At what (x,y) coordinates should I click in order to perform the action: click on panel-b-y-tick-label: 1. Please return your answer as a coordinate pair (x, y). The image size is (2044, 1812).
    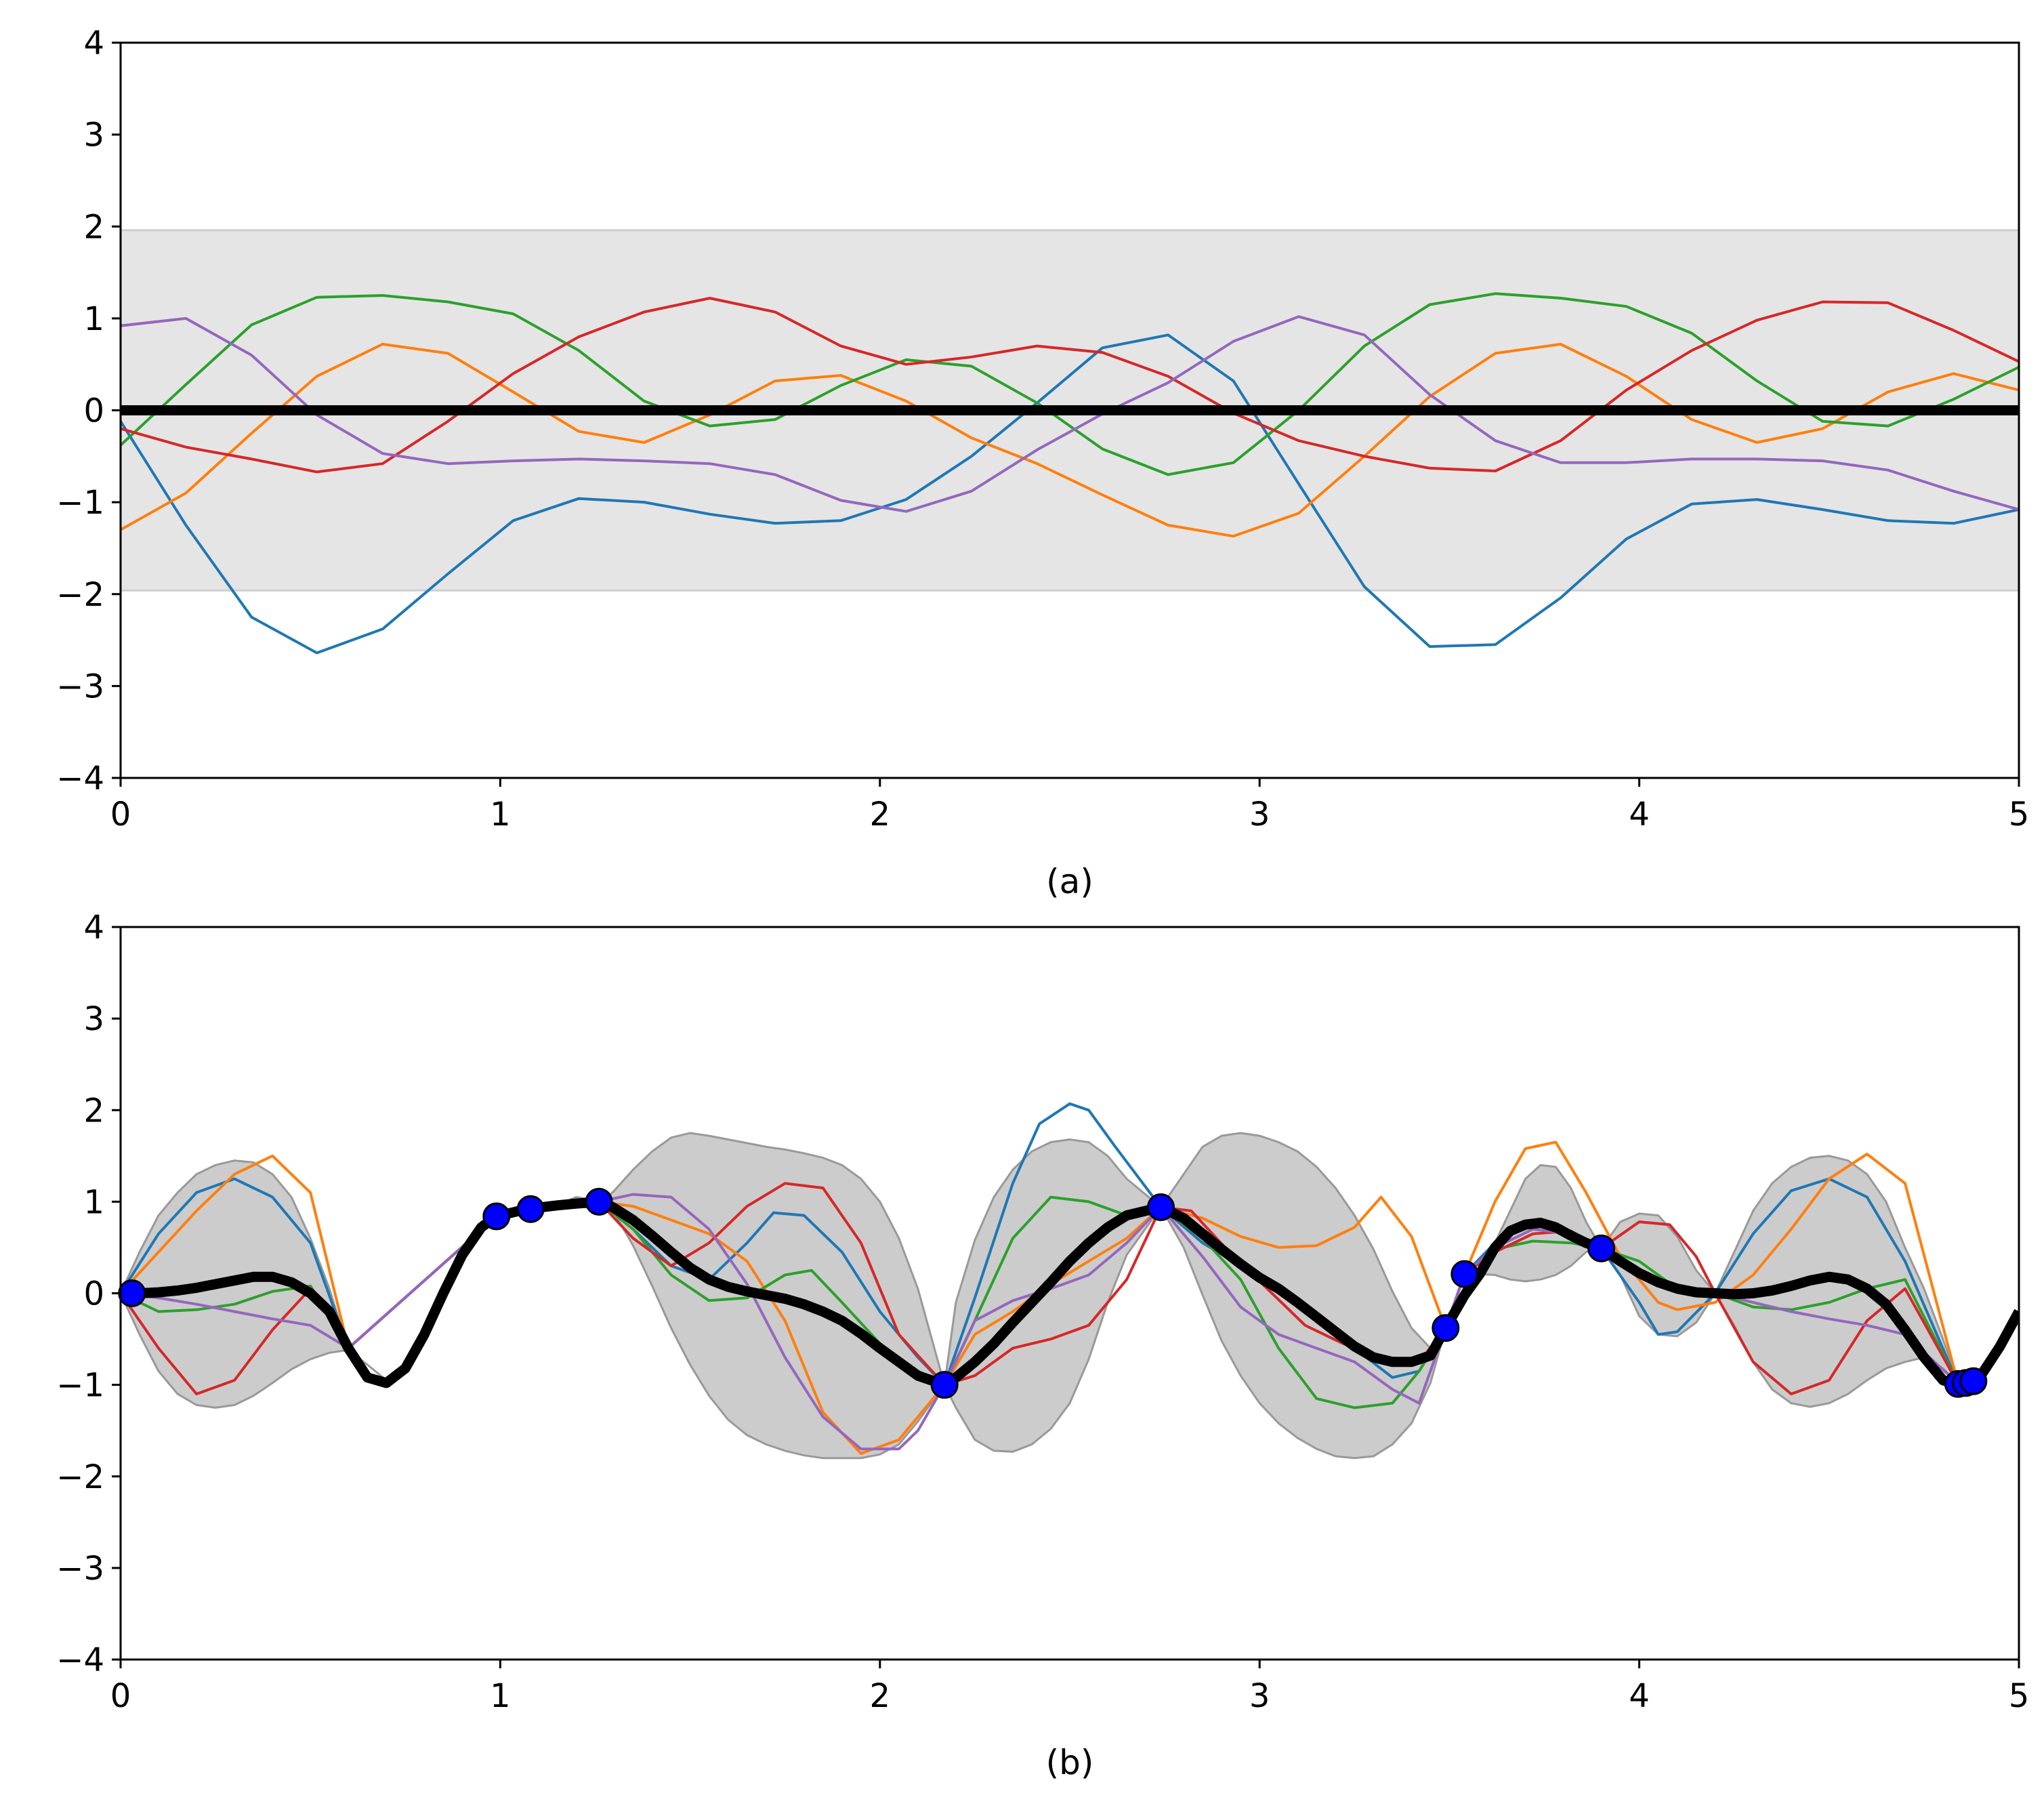
    Looking at the image, I should click on (93, 1202).